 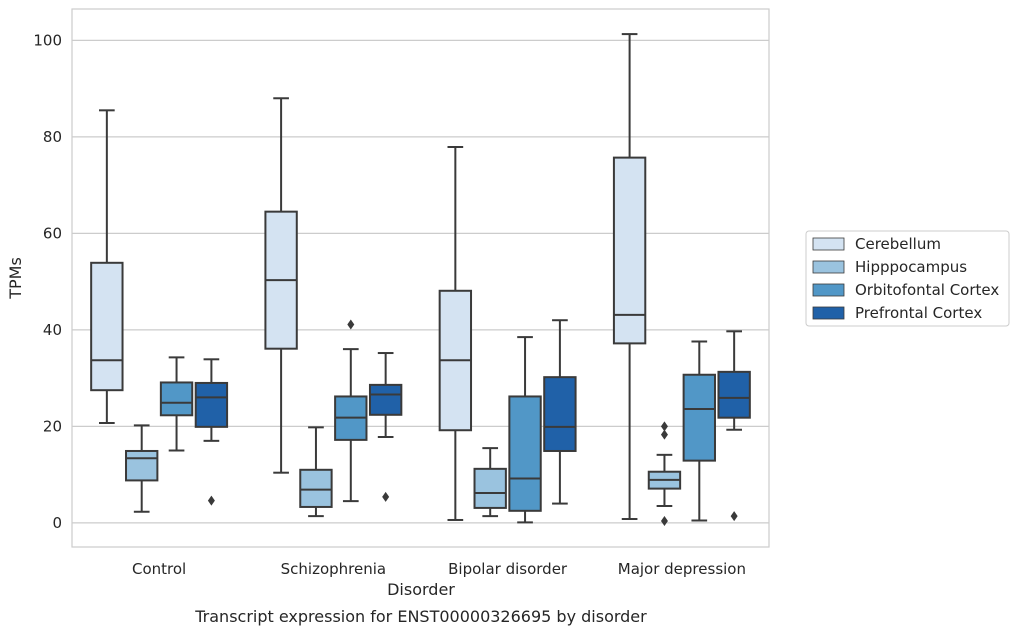 I want to click on y-tick-label: 60, so click(x=52, y=233).